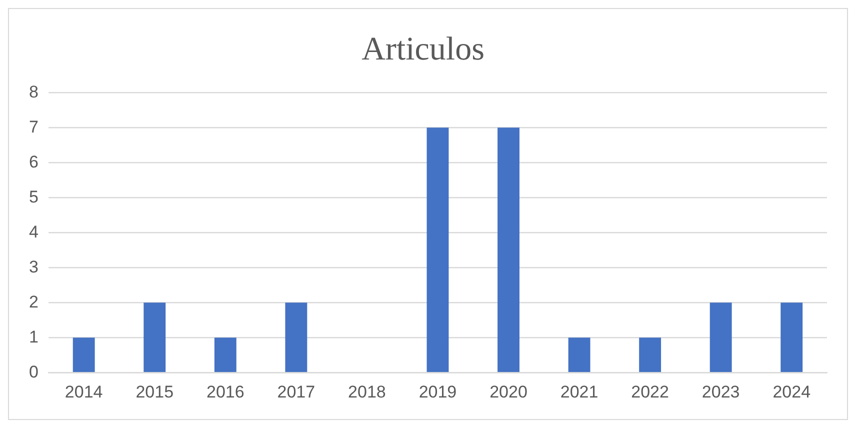 The width and height of the screenshot is (856, 428). Describe the element at coordinates (721, 392) in the screenshot. I see `x-tick-label: 2023` at that location.